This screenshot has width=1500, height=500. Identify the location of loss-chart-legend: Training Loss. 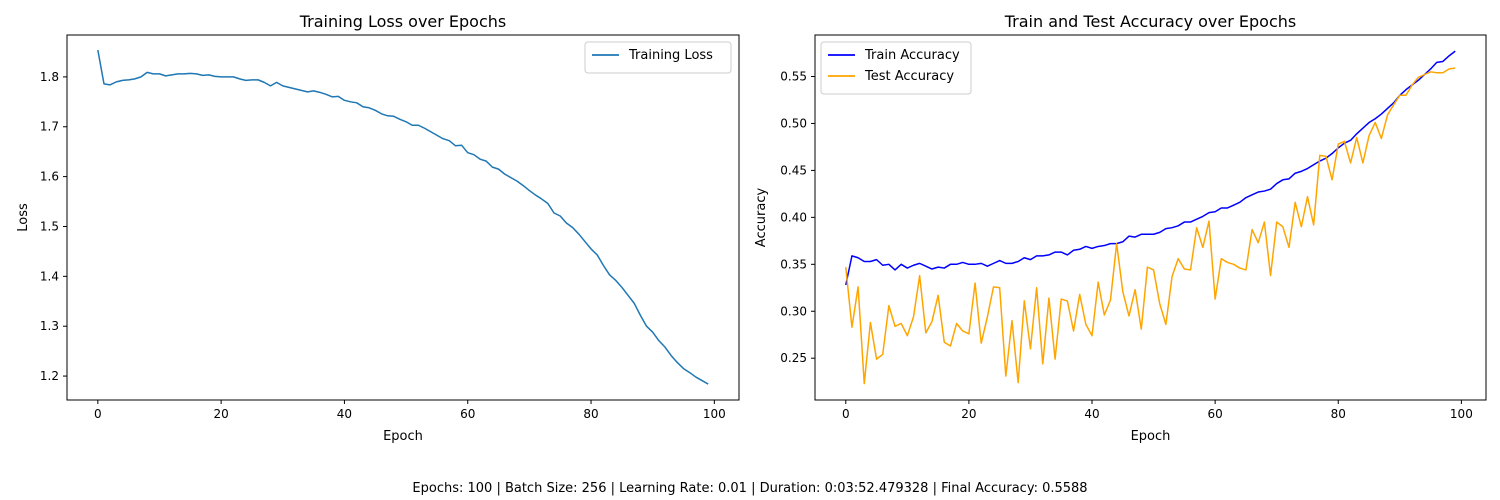
(658, 57).